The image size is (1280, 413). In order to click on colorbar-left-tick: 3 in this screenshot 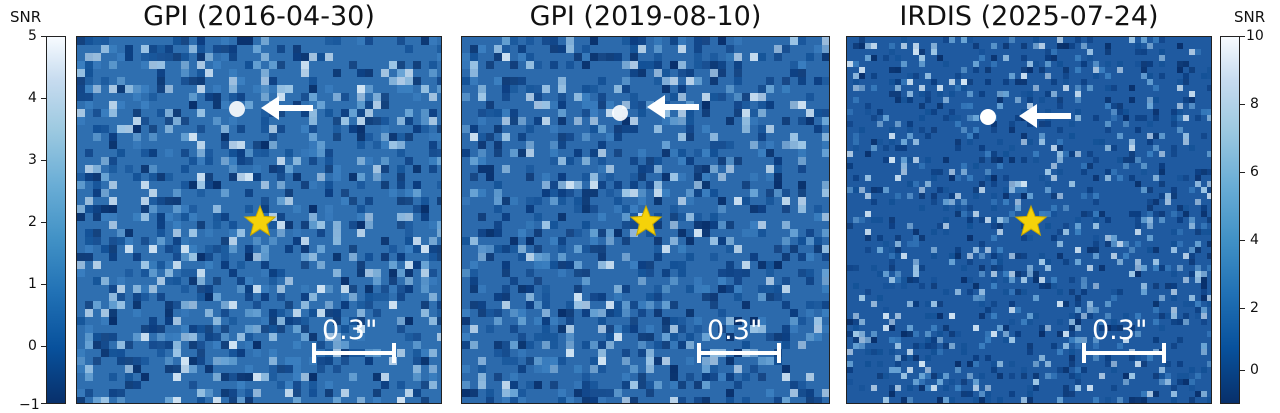, I will do `click(32, 160)`.